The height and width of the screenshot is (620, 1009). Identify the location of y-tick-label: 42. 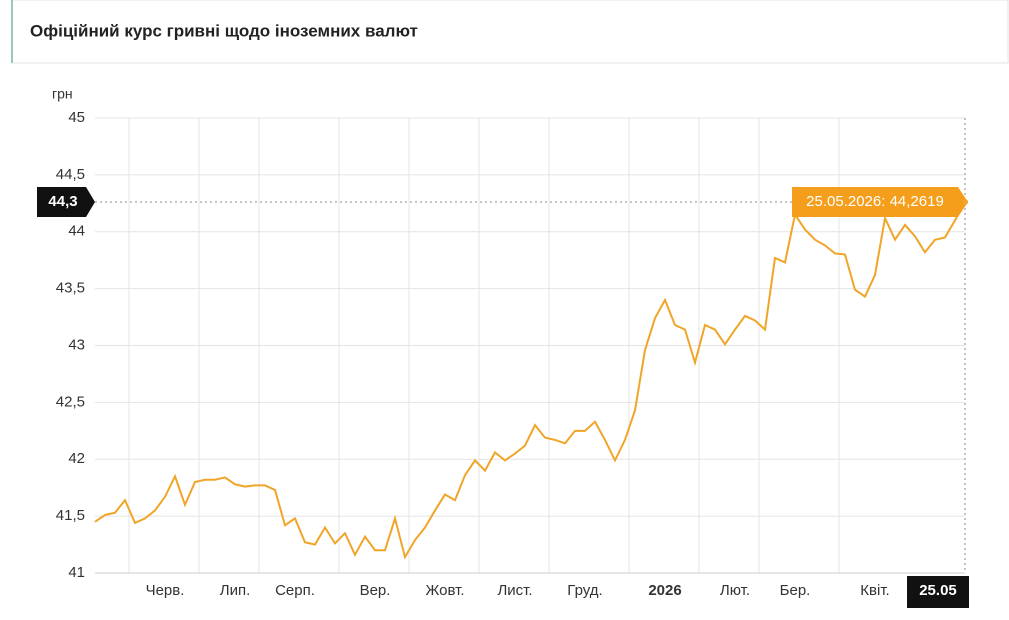
(76, 458).